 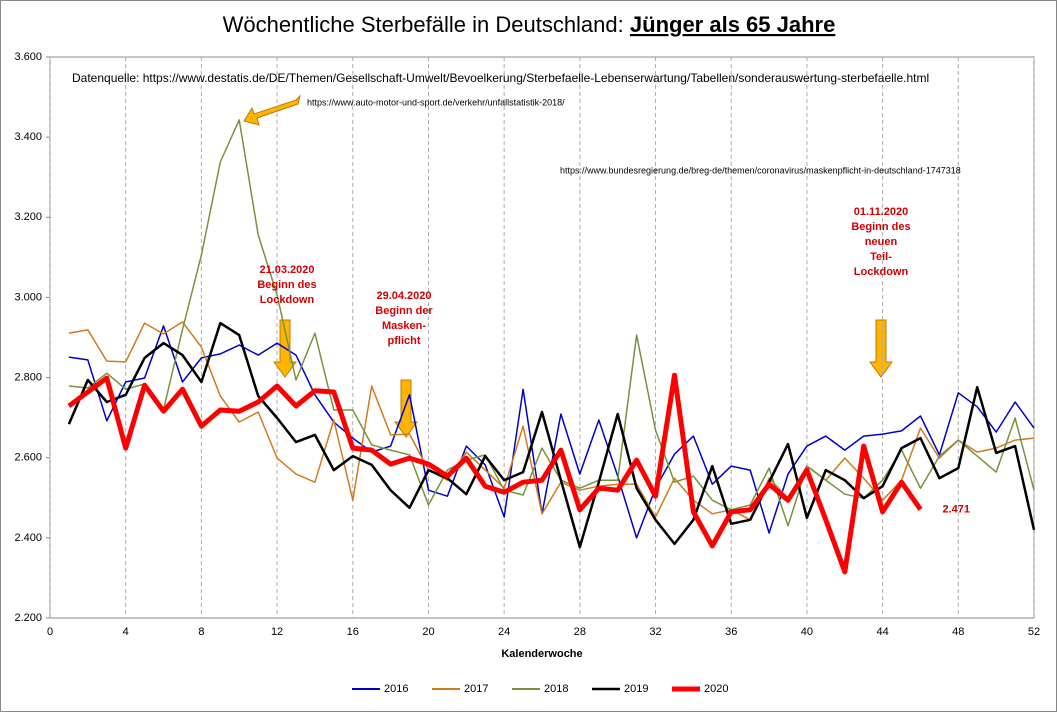 What do you see at coordinates (958, 632) in the screenshot?
I see `x-tick-label: 48` at bounding box center [958, 632].